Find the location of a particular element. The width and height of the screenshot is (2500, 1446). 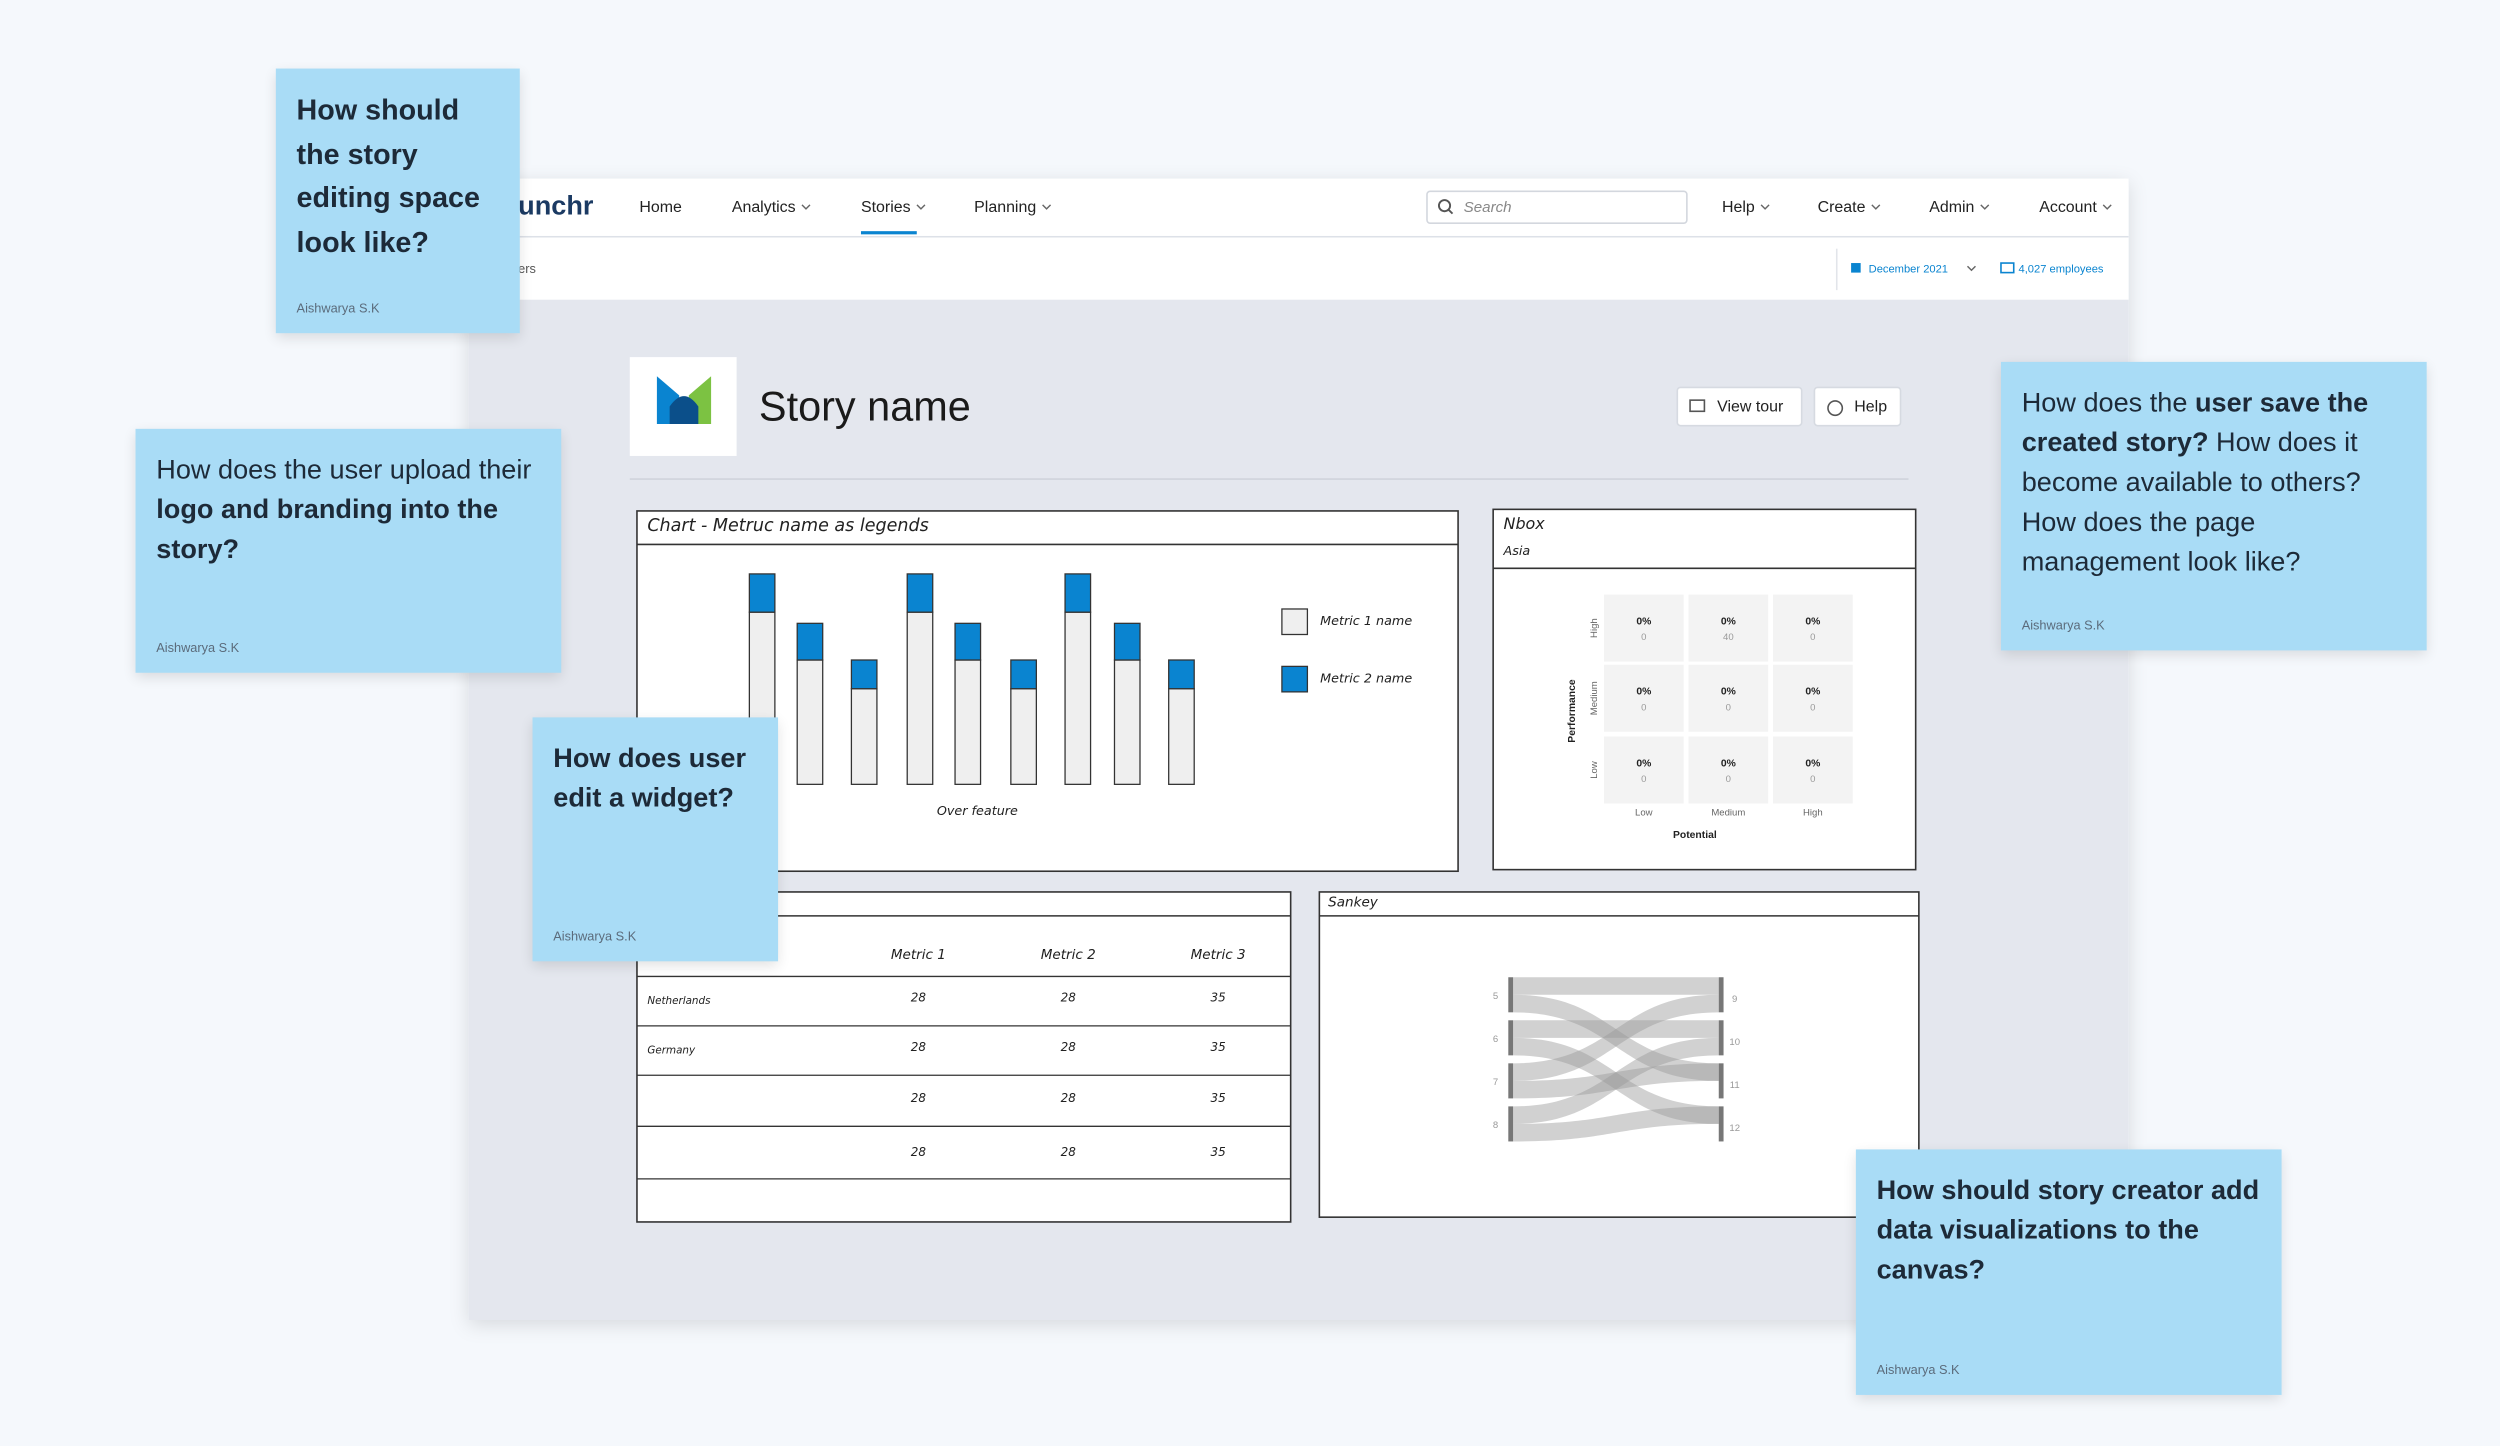

table-header: Metric 2 is located at coordinates (1068, 955).